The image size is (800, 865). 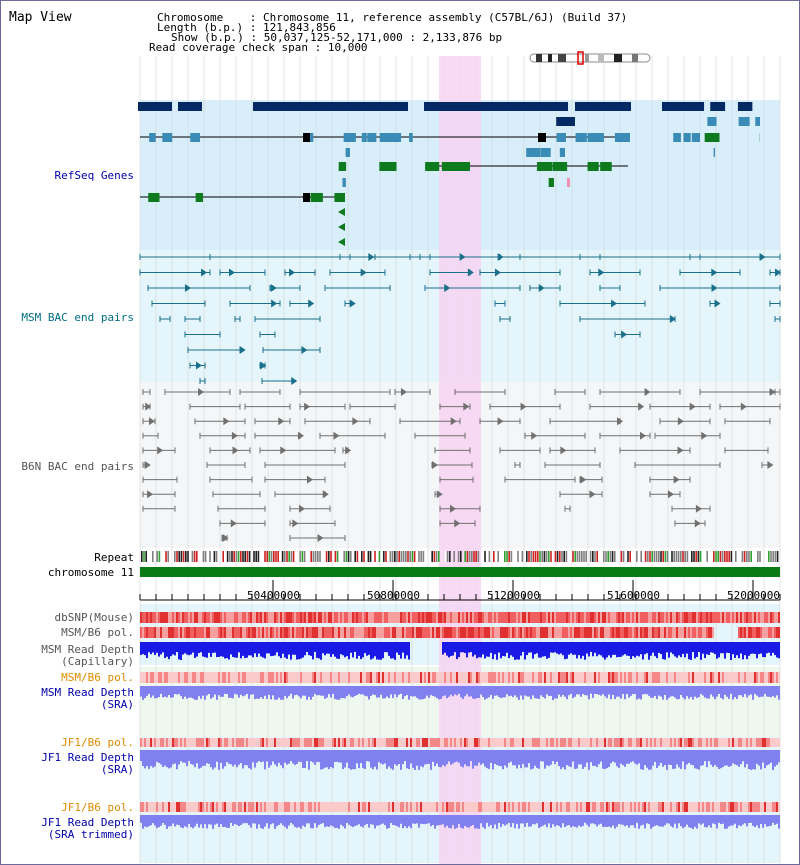 I want to click on msm-bac-features, so click(x=460, y=319).